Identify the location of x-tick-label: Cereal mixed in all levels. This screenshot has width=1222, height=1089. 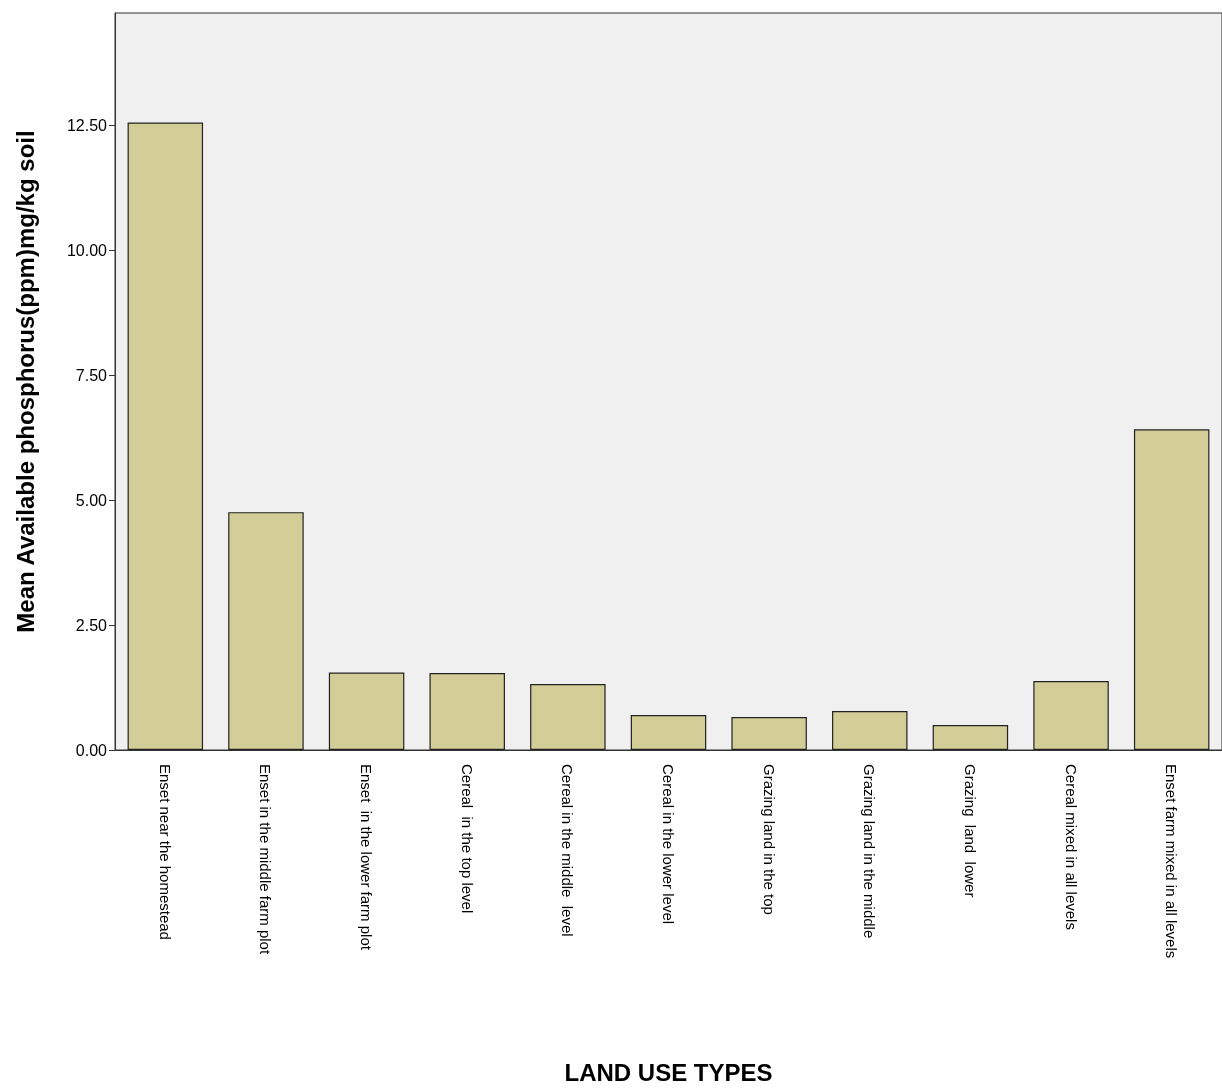
(1071, 847).